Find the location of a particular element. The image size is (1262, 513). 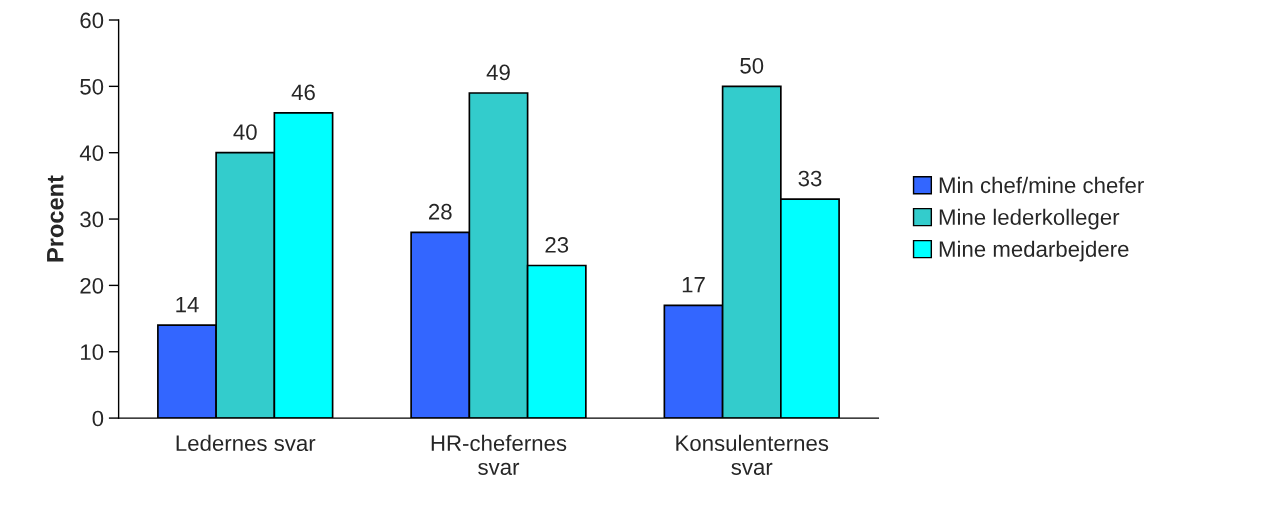

data-label: 23 is located at coordinates (557, 245).